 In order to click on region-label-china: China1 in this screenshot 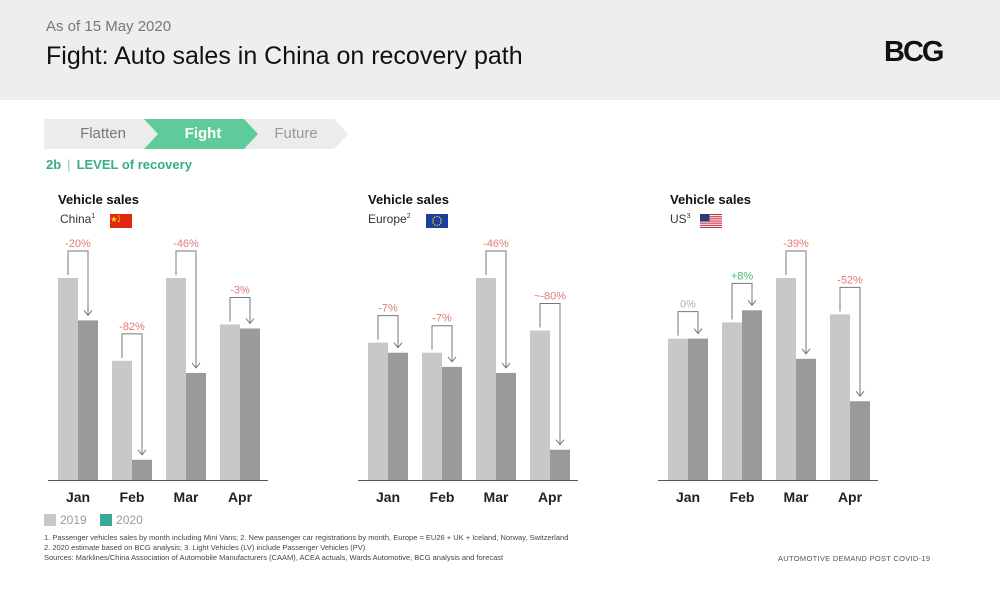, I will do `click(78, 219)`.